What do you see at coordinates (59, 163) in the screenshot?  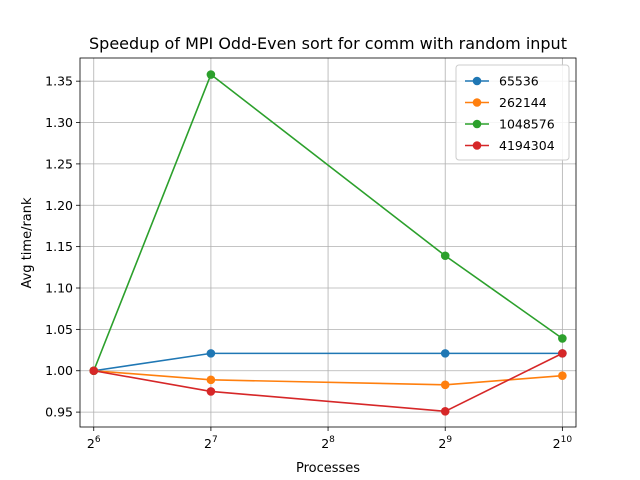 I see `y-tick-label: 1.25` at bounding box center [59, 163].